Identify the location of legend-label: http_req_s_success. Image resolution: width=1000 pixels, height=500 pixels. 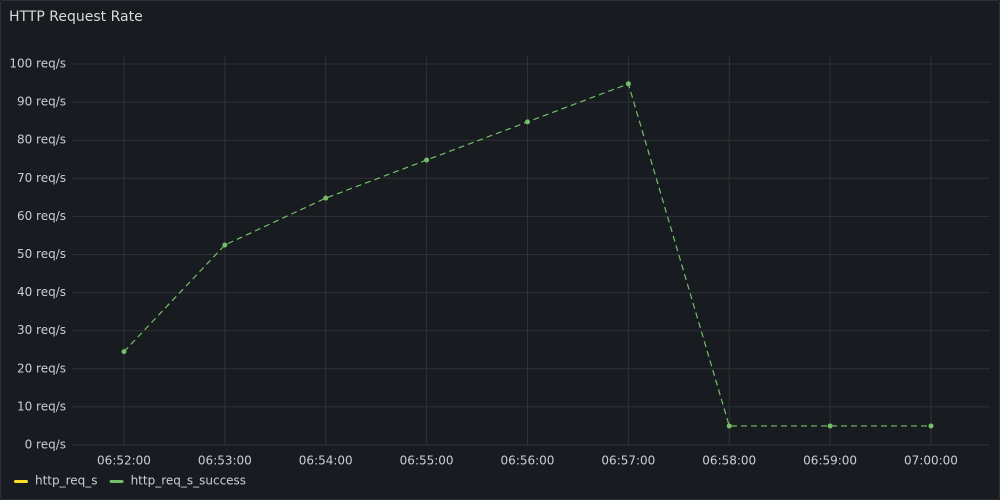
(189, 481).